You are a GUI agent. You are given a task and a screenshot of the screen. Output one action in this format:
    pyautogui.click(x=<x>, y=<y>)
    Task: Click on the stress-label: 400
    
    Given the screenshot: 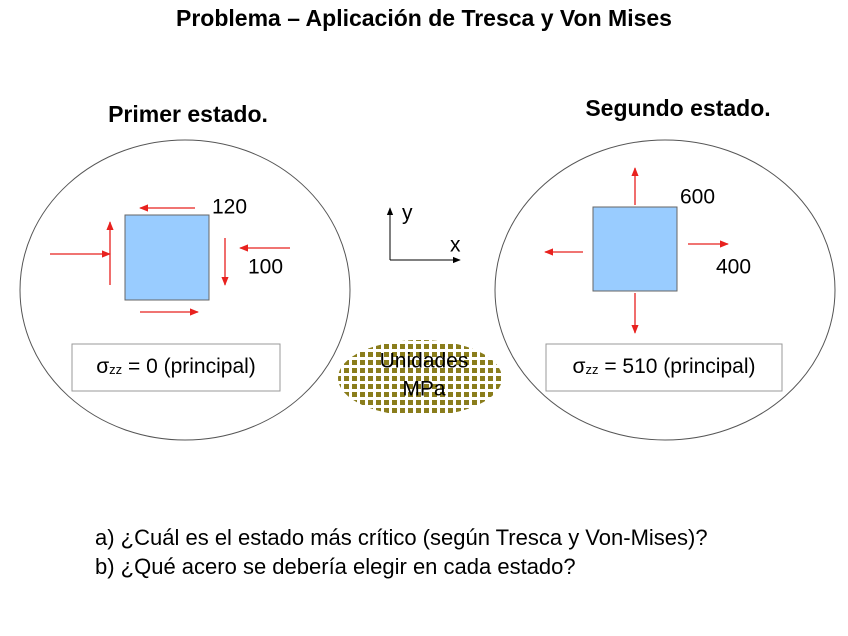 What is the action you would take?
    pyautogui.click(x=733, y=267)
    